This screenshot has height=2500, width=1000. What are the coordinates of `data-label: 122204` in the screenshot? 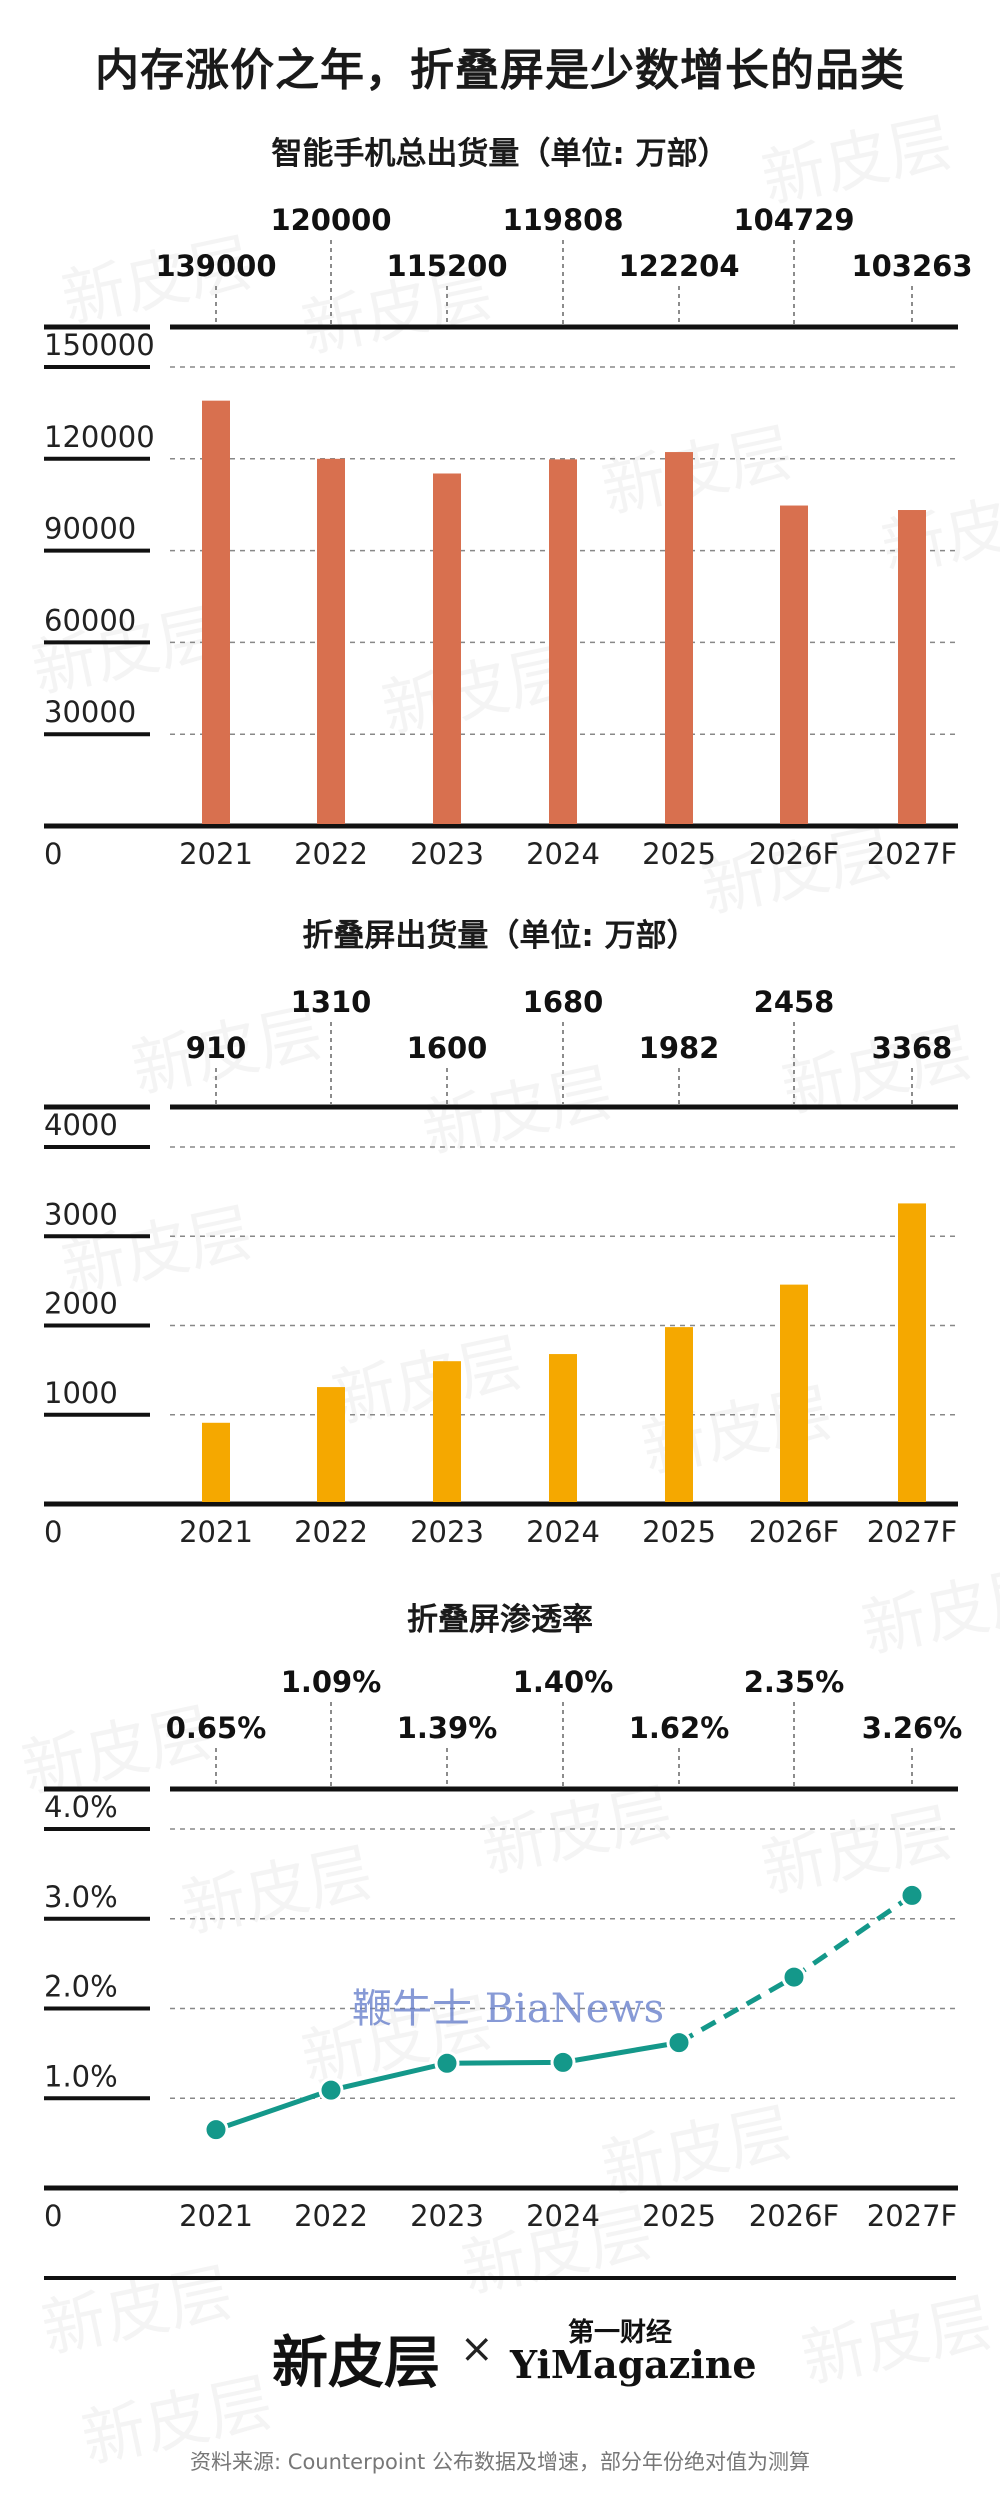 It's located at (678, 266).